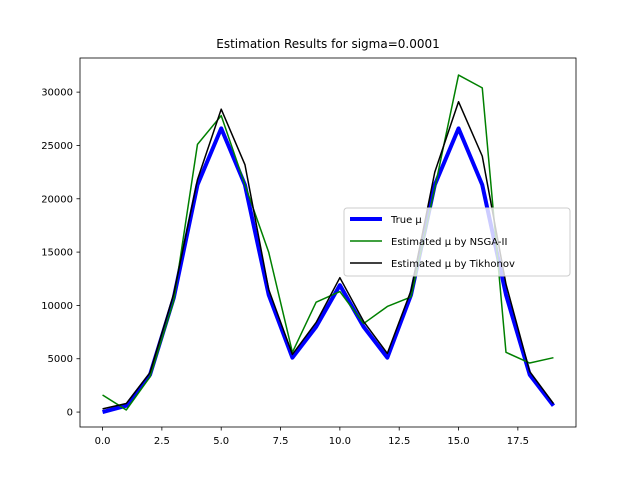 Image resolution: width=640 pixels, height=480 pixels. Describe the element at coordinates (162, 441) in the screenshot. I see `x-tick-label: 2.5` at that location.